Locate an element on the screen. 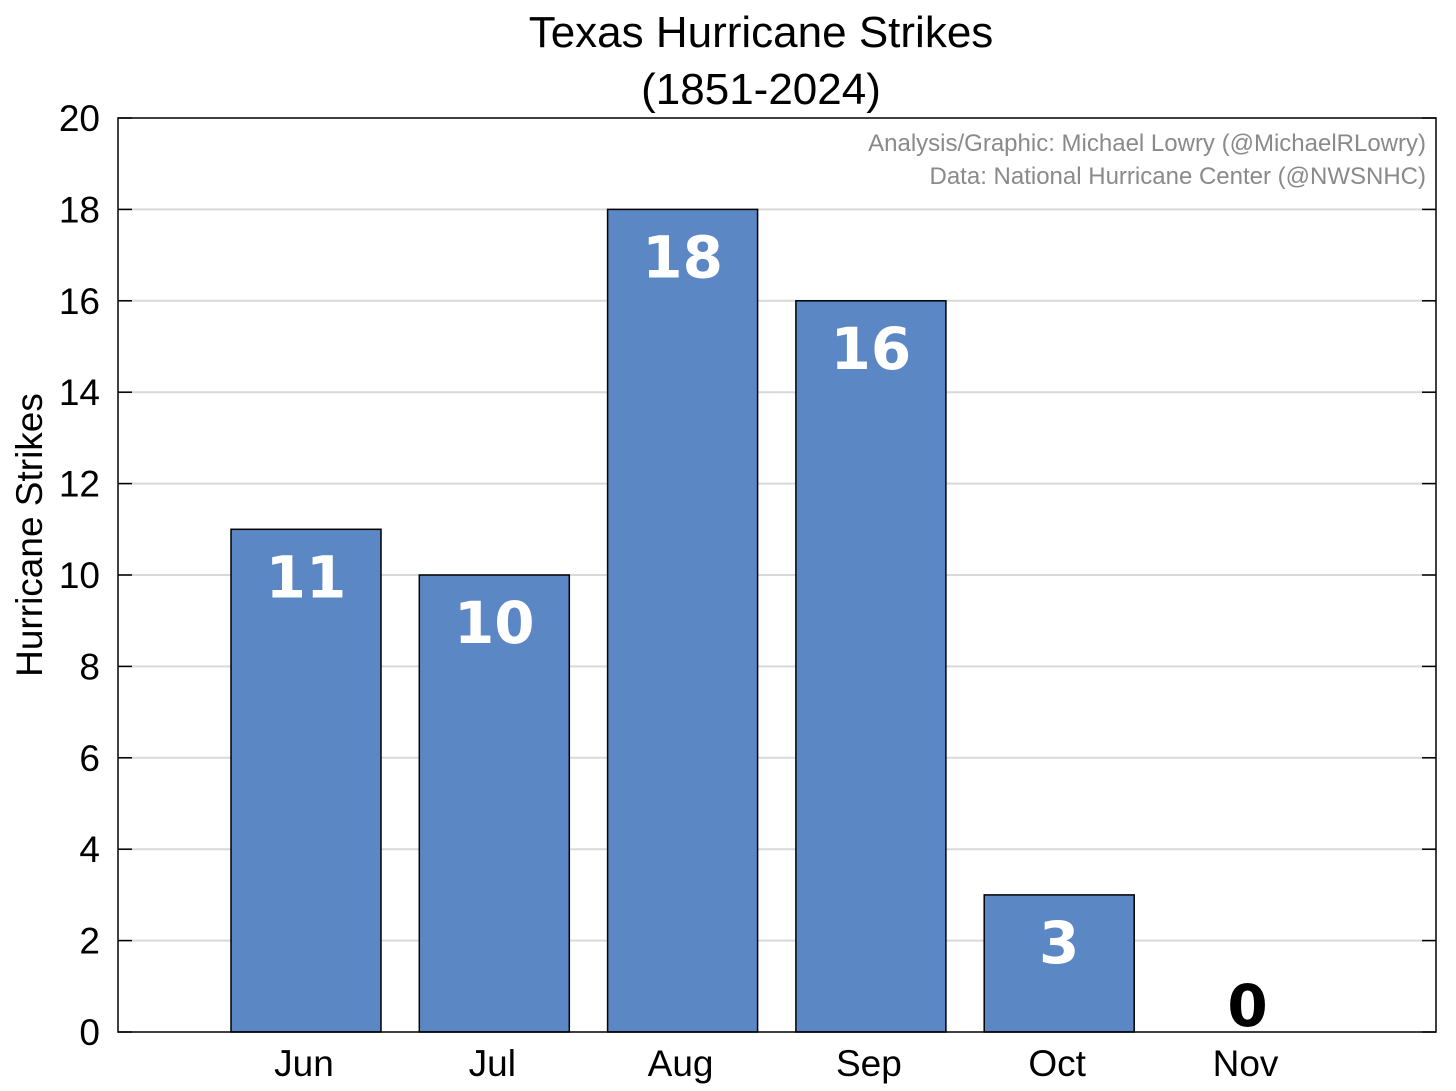  bar-aug is located at coordinates (682, 620).